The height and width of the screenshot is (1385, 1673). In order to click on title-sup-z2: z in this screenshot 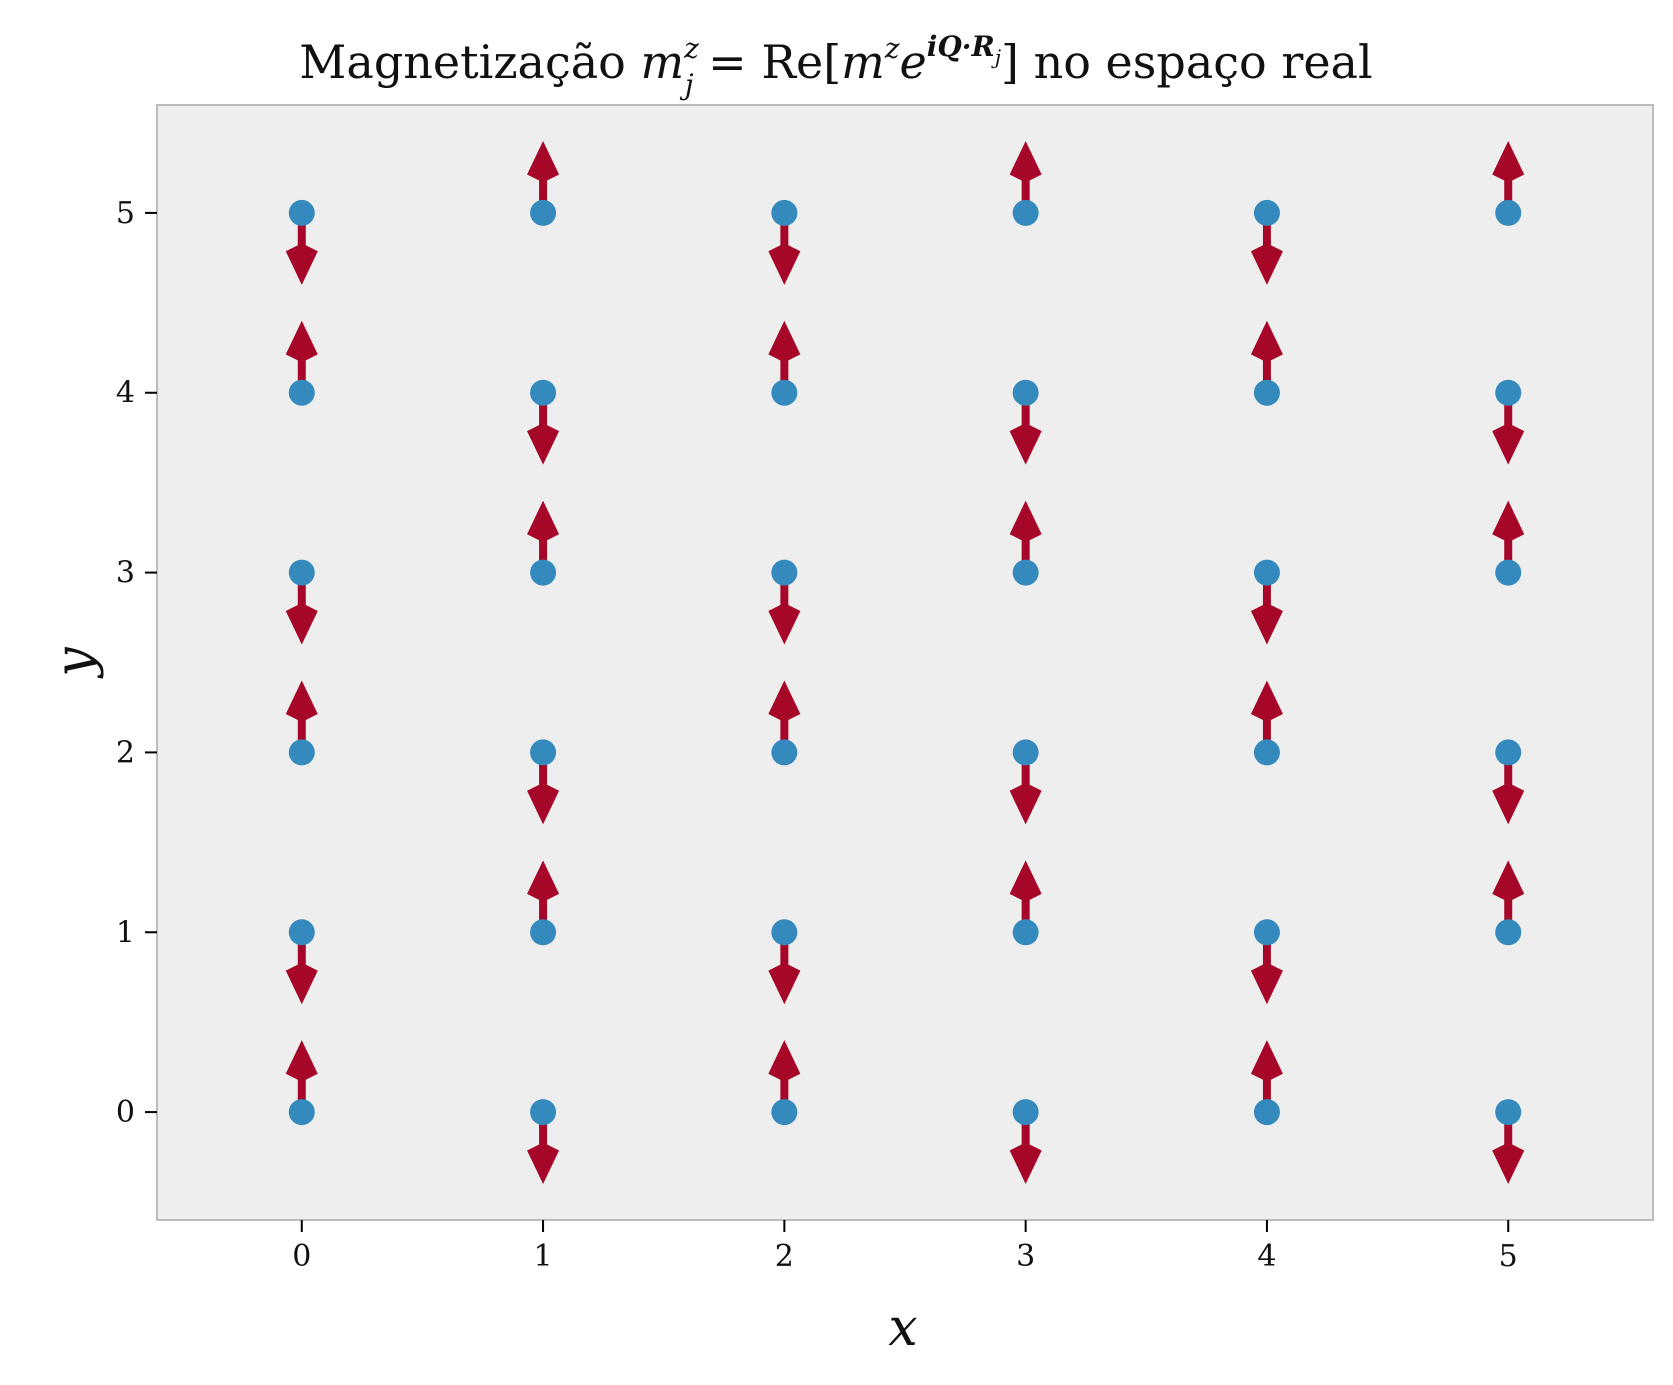, I will do `click(892, 48)`.